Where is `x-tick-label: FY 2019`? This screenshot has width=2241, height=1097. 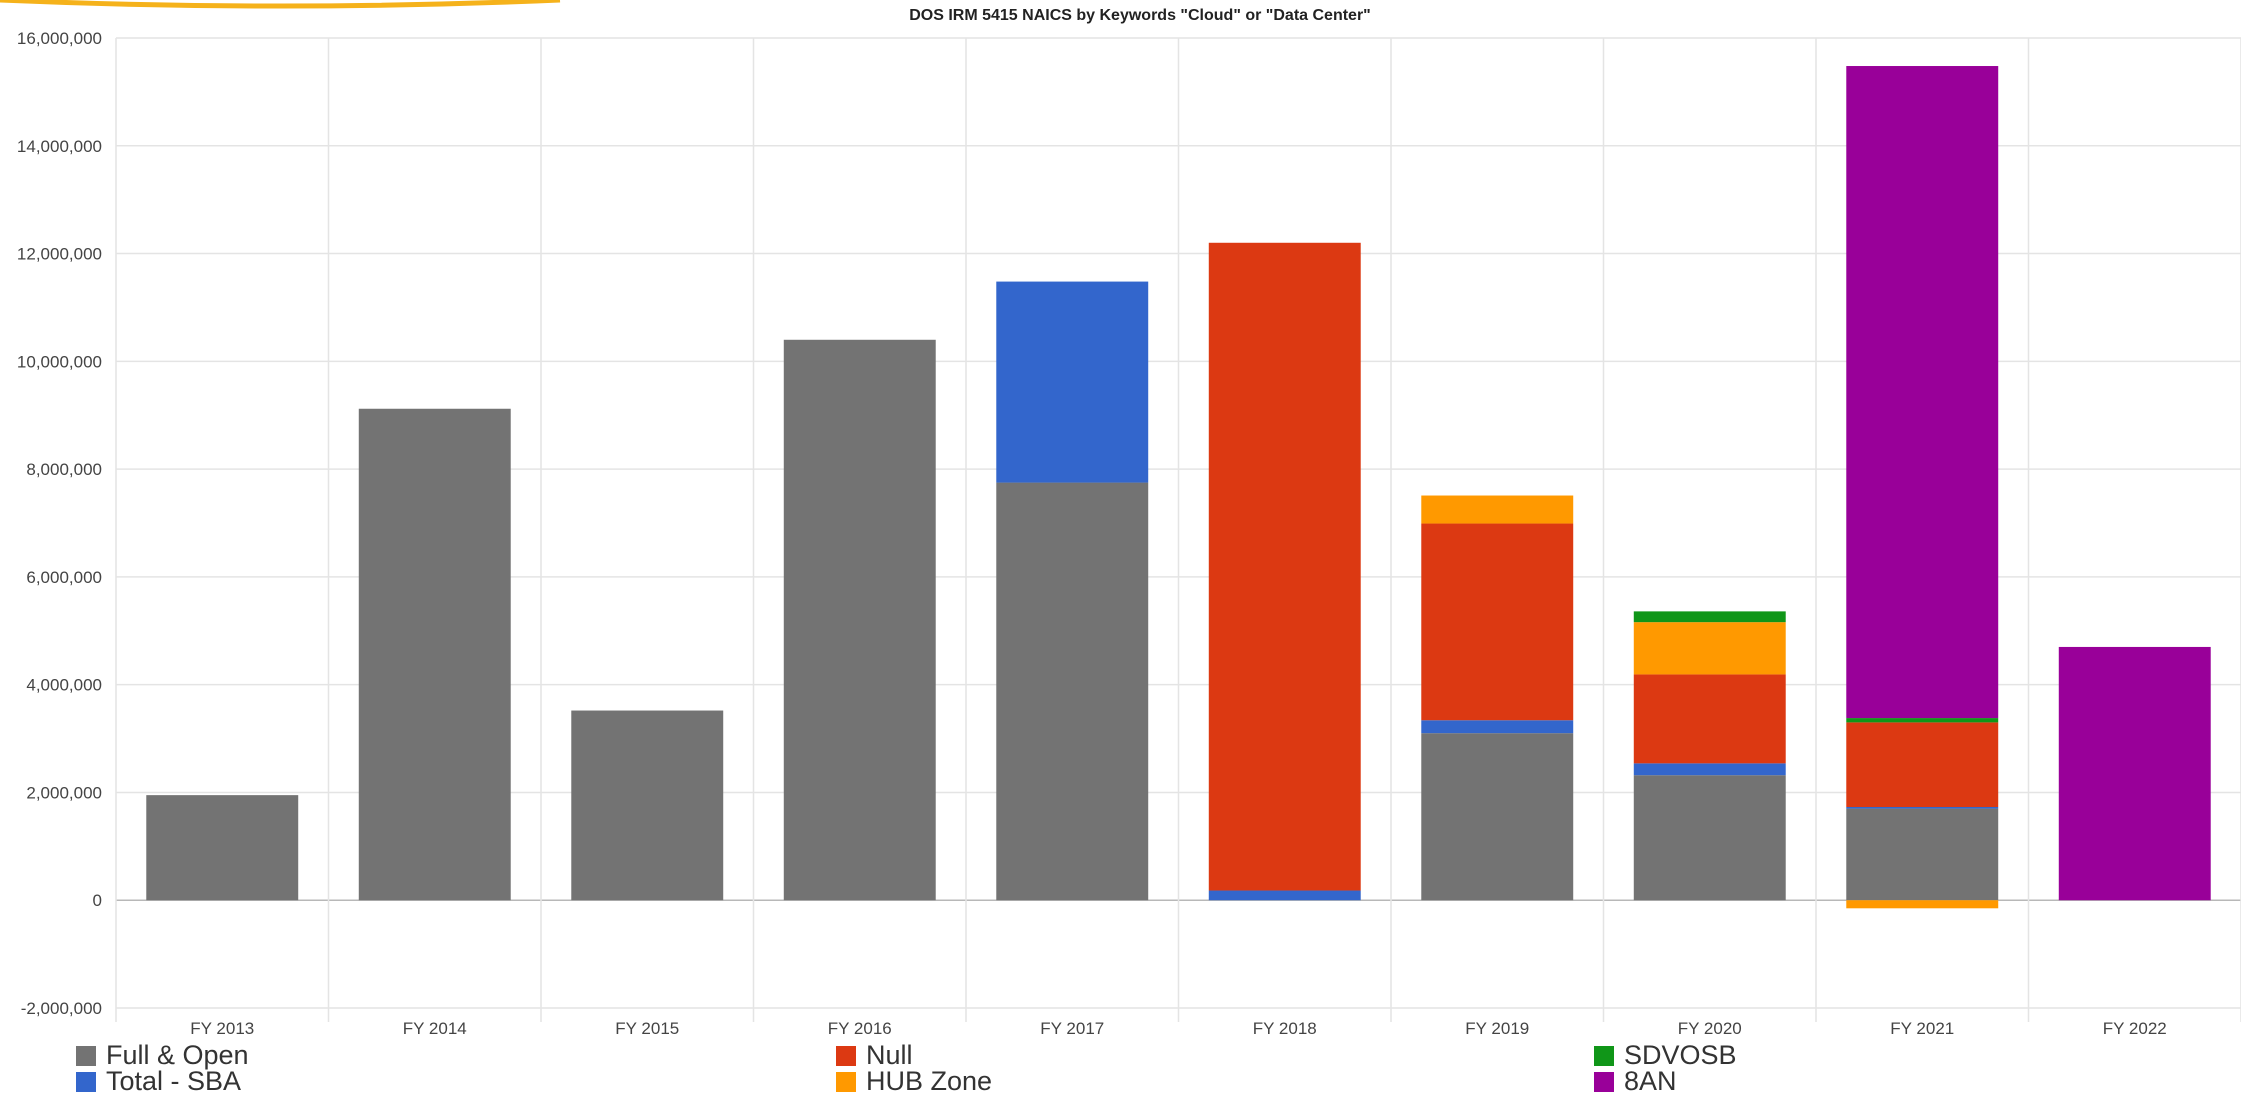
x-tick-label: FY 2019 is located at coordinates (1497, 1028).